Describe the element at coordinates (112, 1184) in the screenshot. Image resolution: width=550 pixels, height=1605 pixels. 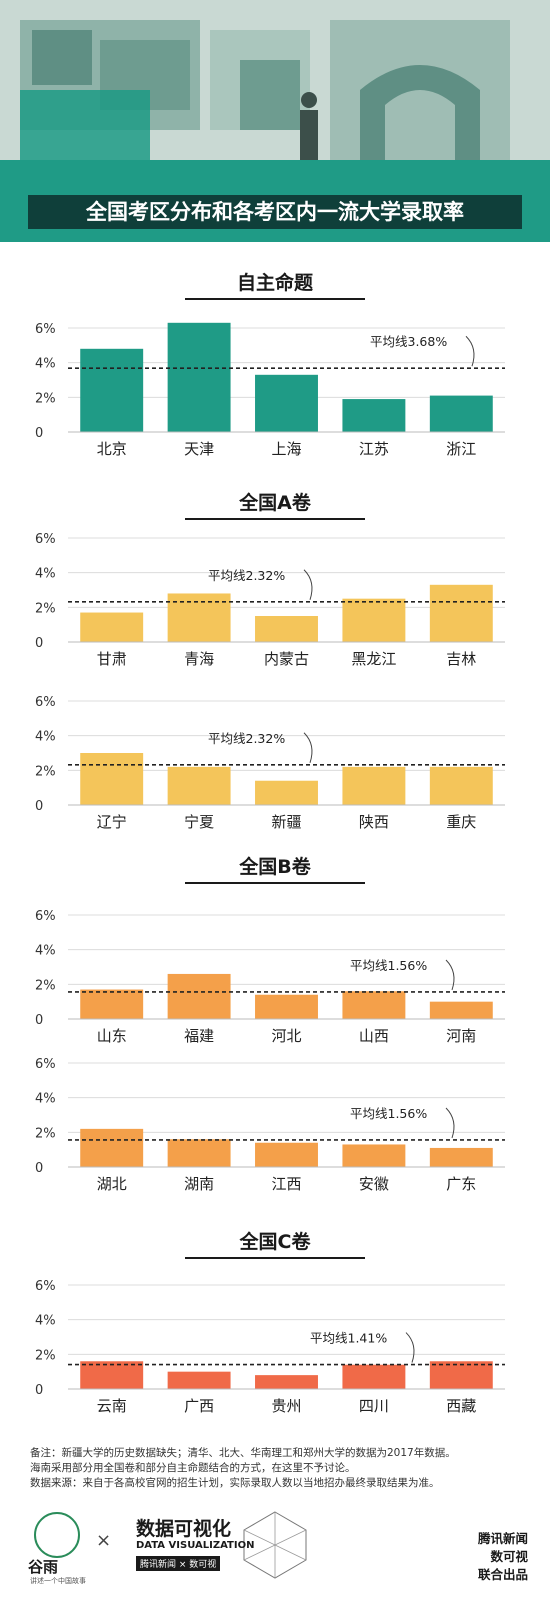
I see `x-tick-label: 湖北` at that location.